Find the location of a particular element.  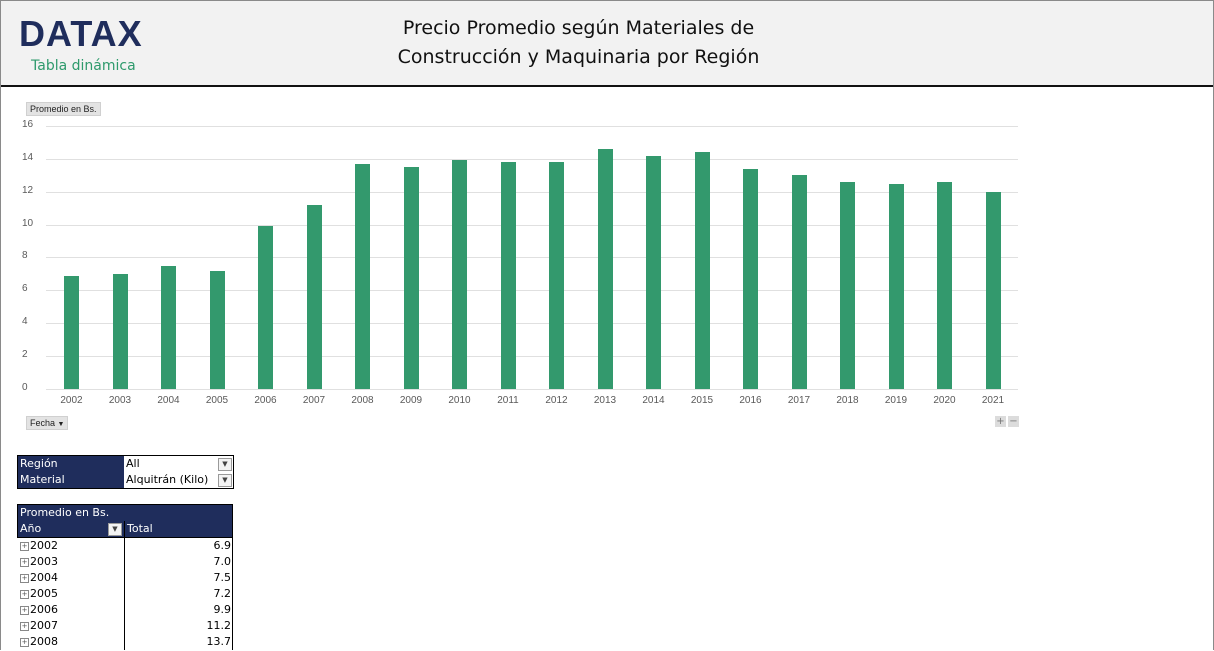

row-filter-dropdown-icon: ▼ is located at coordinates (115, 529).